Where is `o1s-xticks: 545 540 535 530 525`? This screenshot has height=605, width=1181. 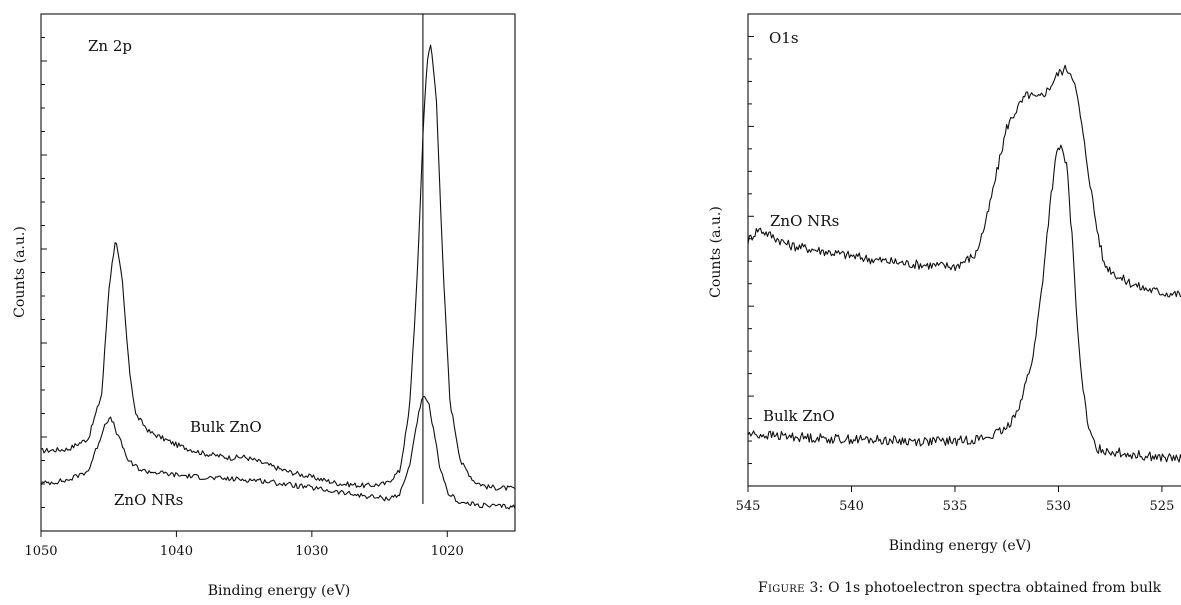 o1s-xticks: 545 540 535 530 525 is located at coordinates (955, 500).